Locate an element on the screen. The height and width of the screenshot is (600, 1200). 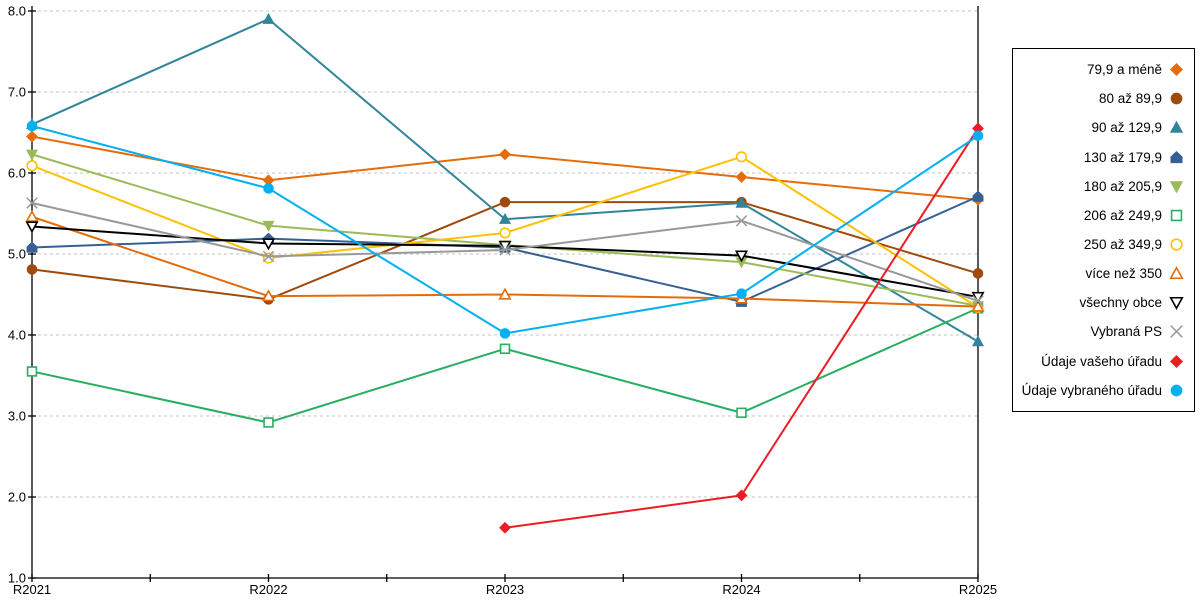
legend-label: 130 až 179,9 is located at coordinates (1122, 157).